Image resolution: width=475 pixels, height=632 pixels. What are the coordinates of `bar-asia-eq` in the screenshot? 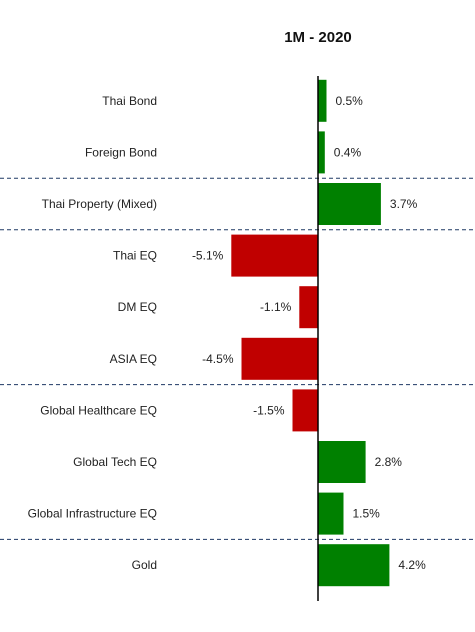 It's located at (279, 358).